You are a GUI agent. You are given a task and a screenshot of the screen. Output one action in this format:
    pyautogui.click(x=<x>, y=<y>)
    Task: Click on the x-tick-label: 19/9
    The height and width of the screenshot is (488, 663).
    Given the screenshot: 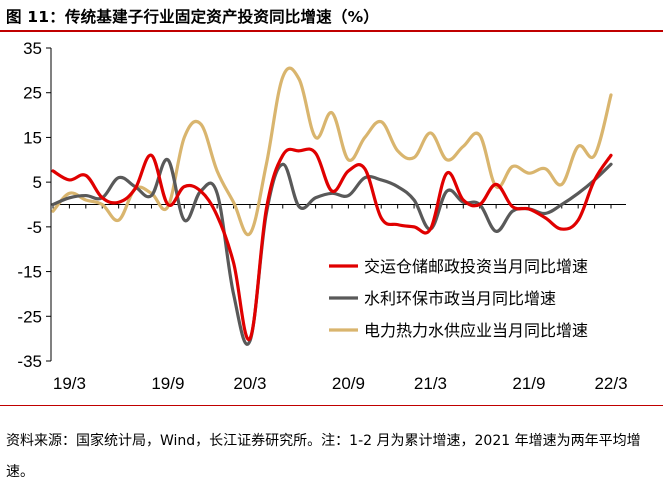 What is the action you would take?
    pyautogui.click(x=167, y=383)
    